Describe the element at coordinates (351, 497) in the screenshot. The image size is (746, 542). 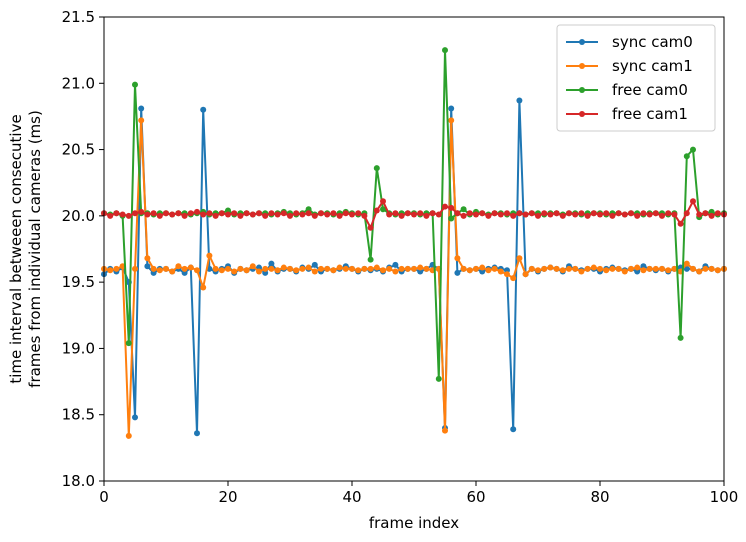
I see `x-tick-label: 40` at that location.